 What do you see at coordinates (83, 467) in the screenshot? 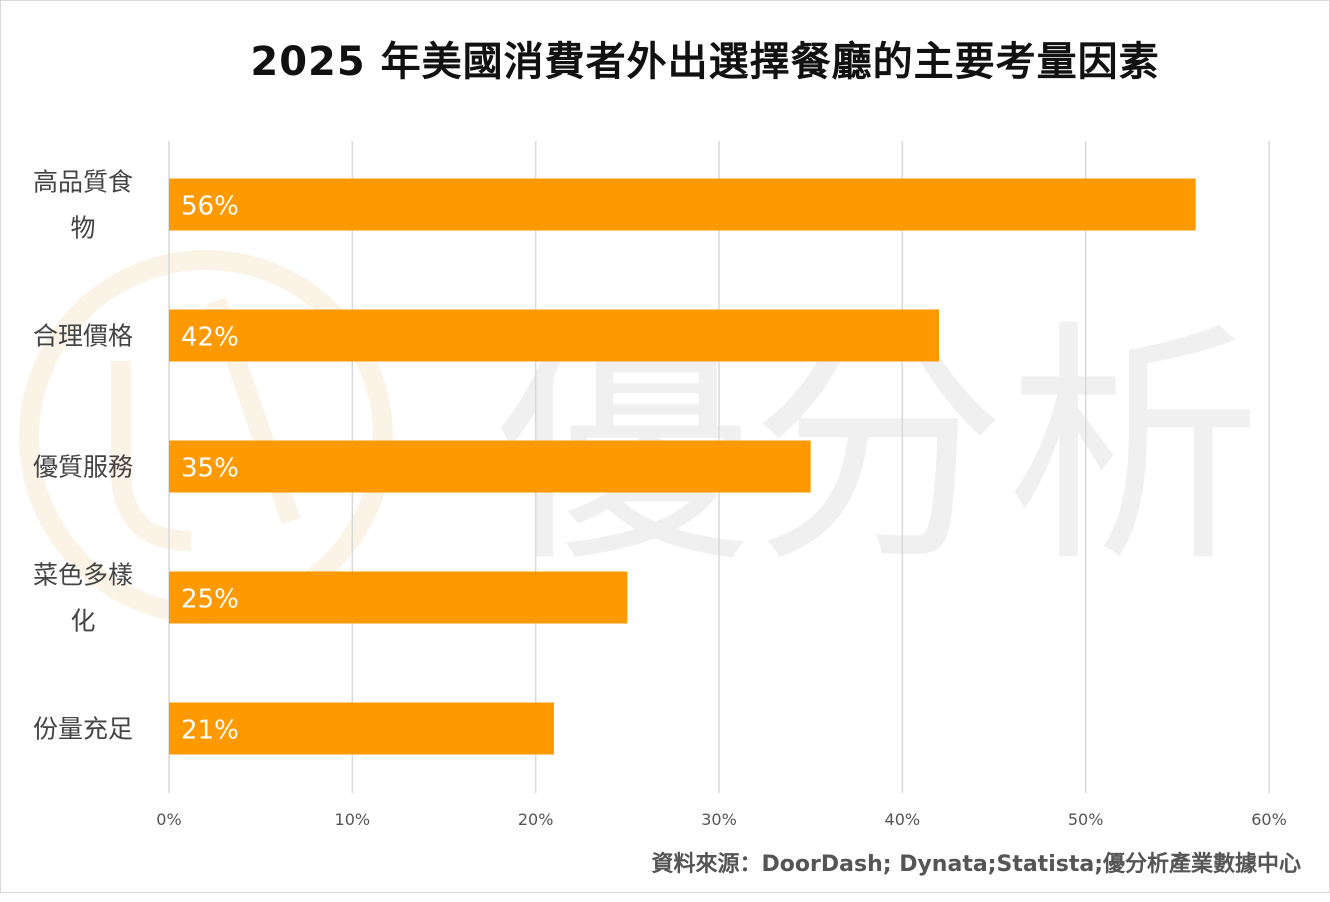
I see `category-label: 優質服務` at bounding box center [83, 467].